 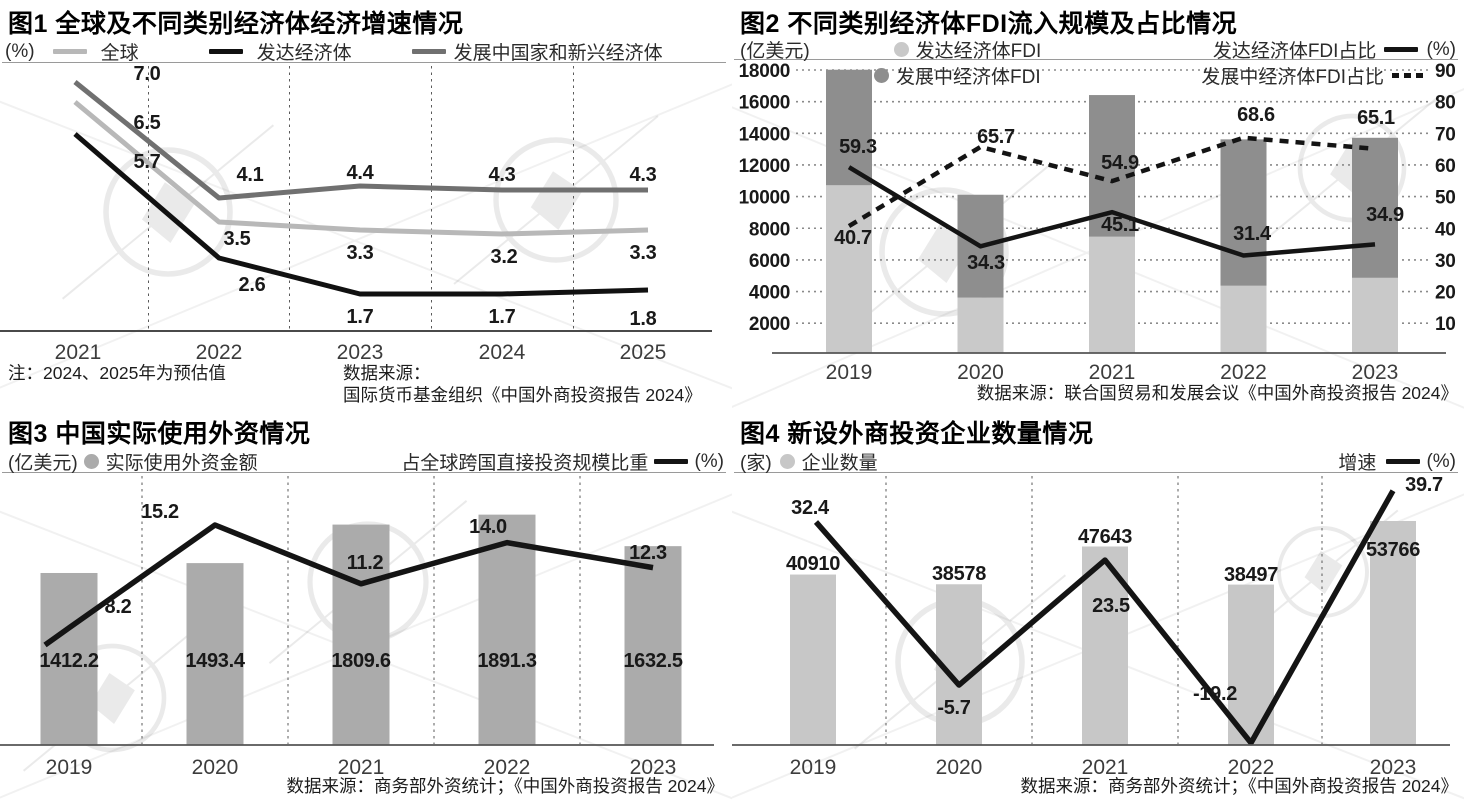 I want to click on value-label: 2000, so click(x=769, y=324).